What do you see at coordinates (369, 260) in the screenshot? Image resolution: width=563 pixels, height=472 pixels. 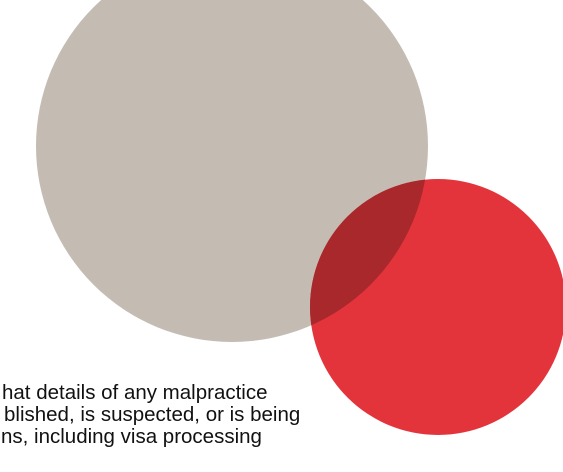 I see `circle-overlap` at bounding box center [369, 260].